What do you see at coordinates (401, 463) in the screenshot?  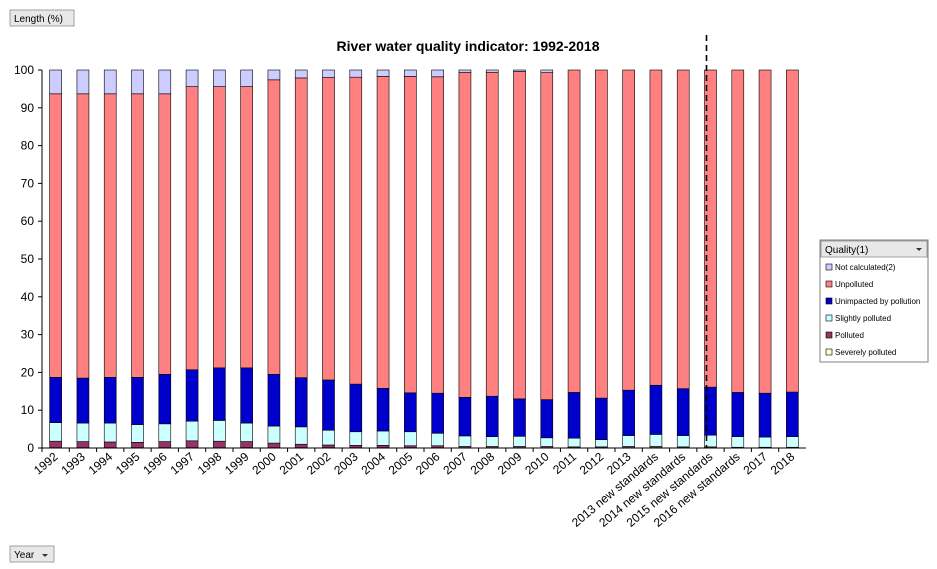 I see `x-tick-label: 2005` at bounding box center [401, 463].